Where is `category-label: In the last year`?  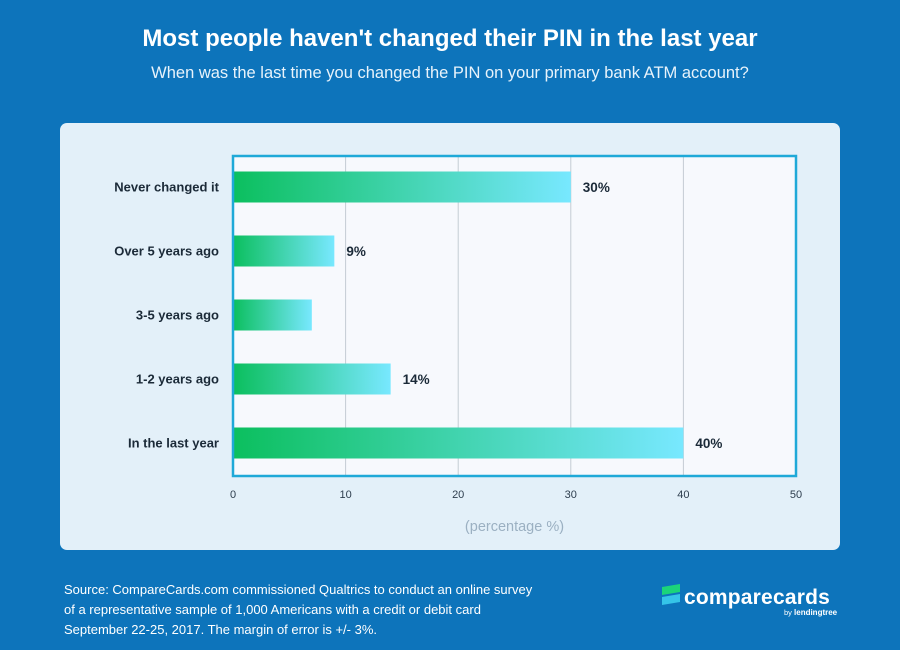 category-label: In the last year is located at coordinates (173, 443).